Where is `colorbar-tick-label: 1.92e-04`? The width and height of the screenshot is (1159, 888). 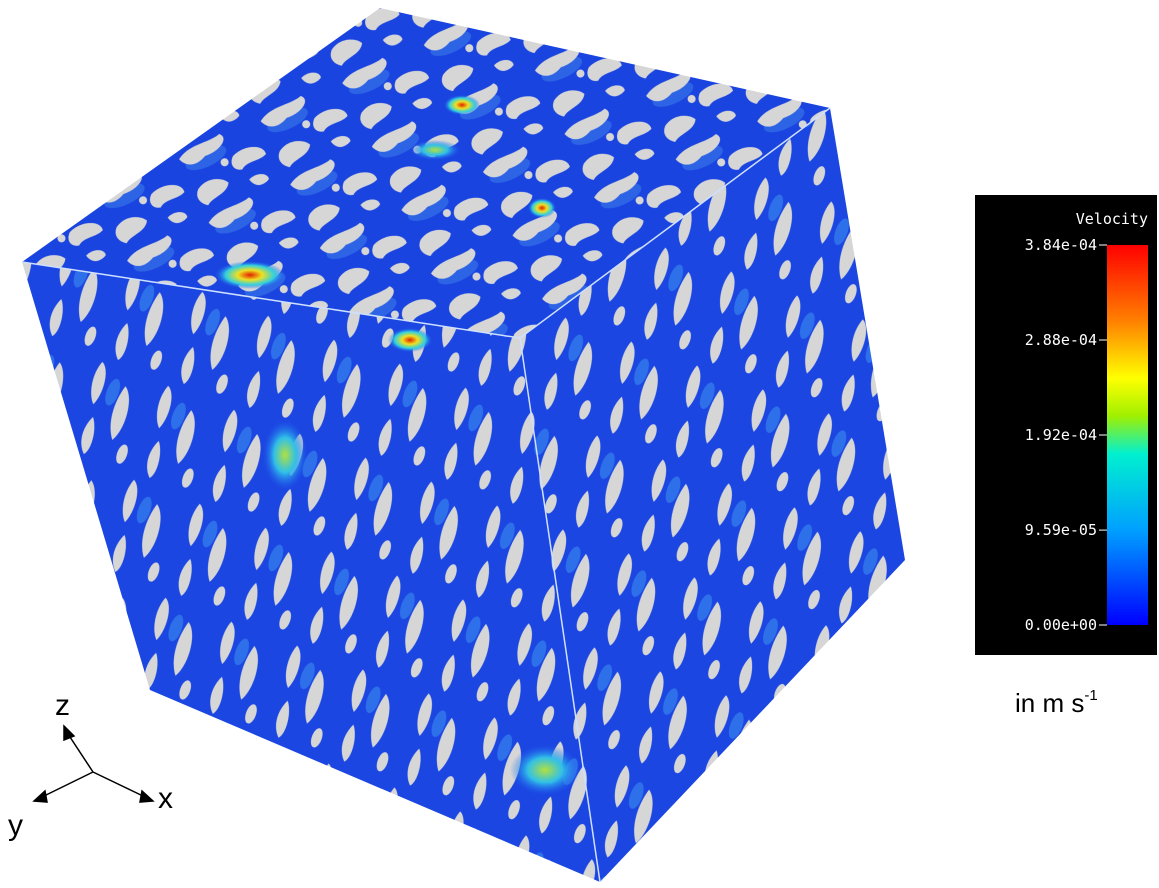 colorbar-tick-label: 1.92e-04 is located at coordinates (1061, 435).